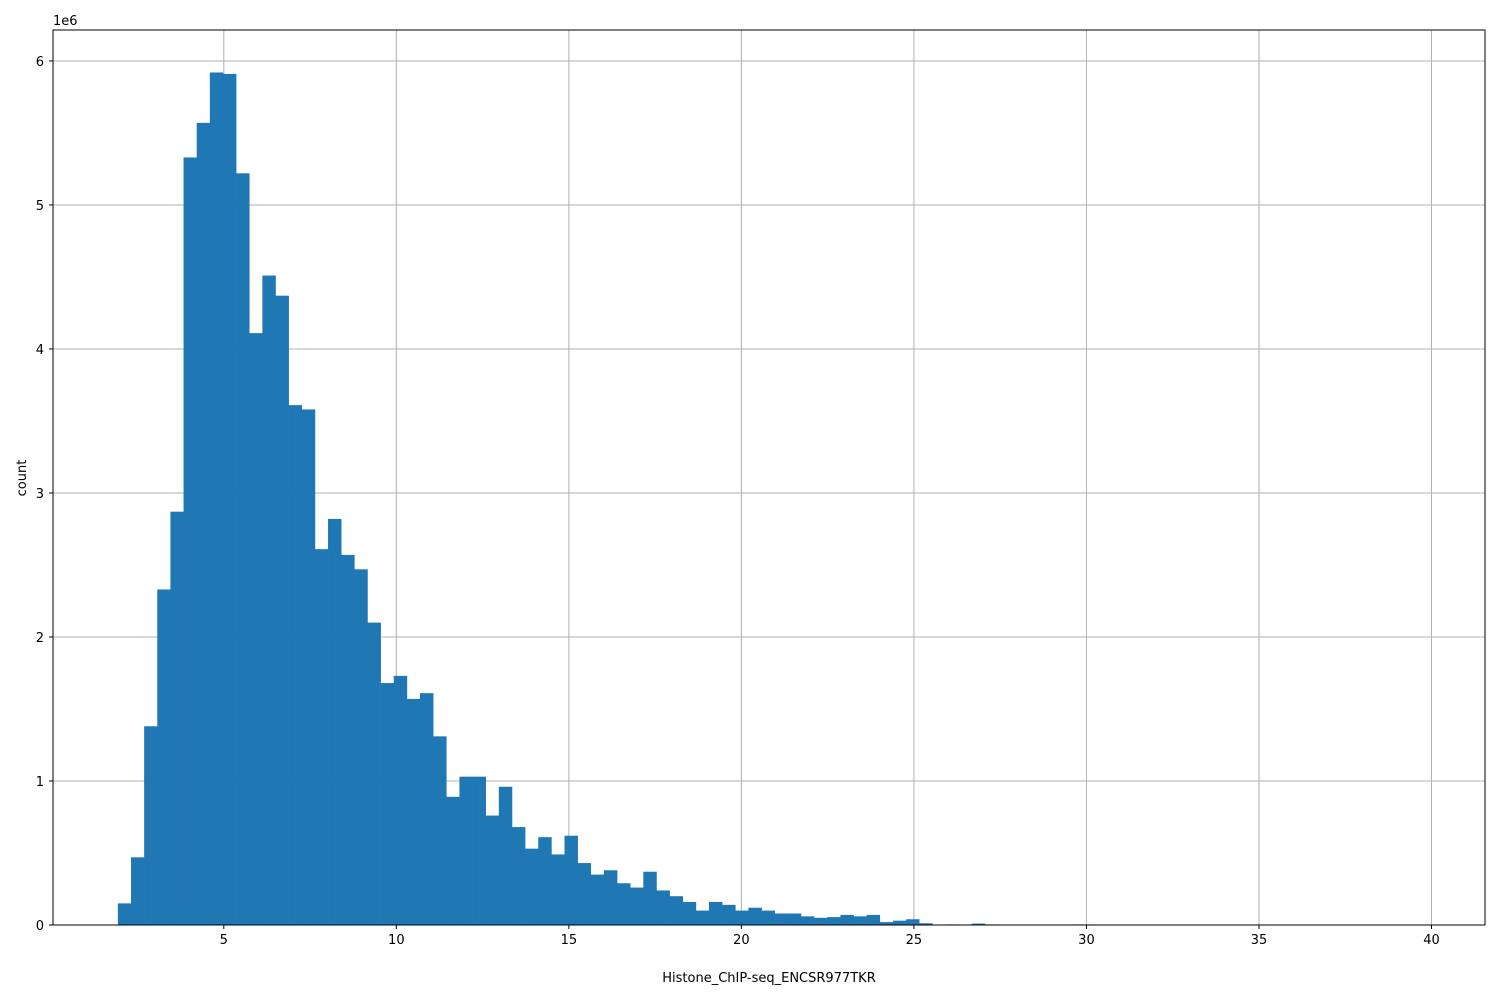 This screenshot has height=1004, width=1500. I want to click on y-tick-label: 2, so click(40, 638).